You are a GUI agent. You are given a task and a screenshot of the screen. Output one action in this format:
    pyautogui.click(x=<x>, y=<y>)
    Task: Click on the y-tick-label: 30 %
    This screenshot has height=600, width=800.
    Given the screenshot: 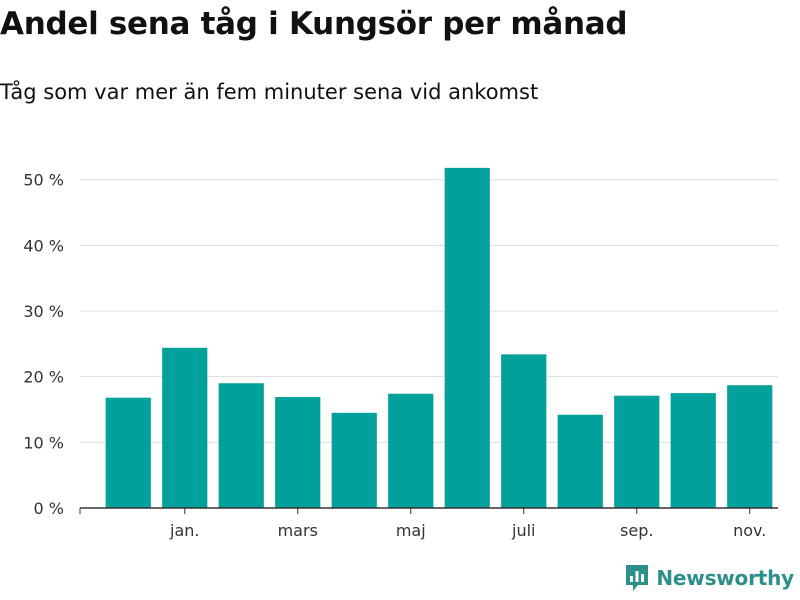 What is the action you would take?
    pyautogui.click(x=43, y=311)
    